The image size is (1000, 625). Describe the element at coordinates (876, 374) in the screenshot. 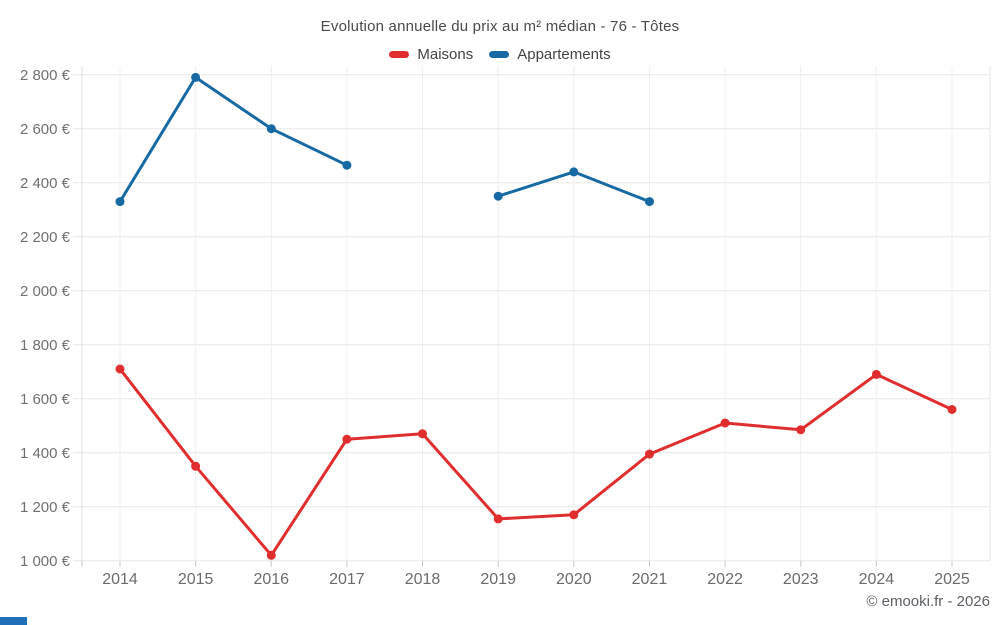

I see `data-point-maisons-2024` at that location.